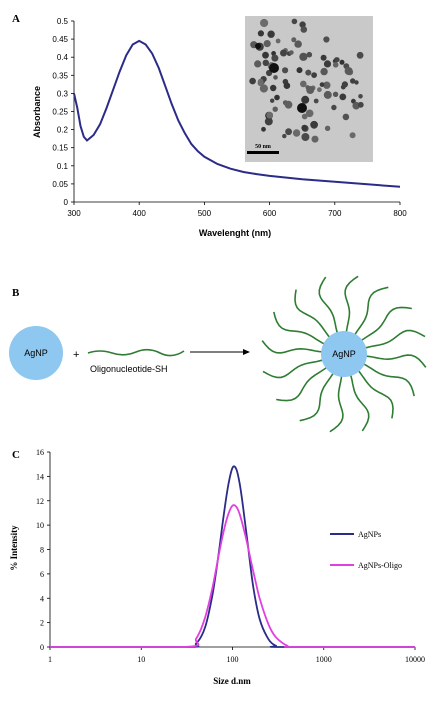  What do you see at coordinates (36, 353) in the screenshot?
I see `agnp-label: AgNP` at bounding box center [36, 353].